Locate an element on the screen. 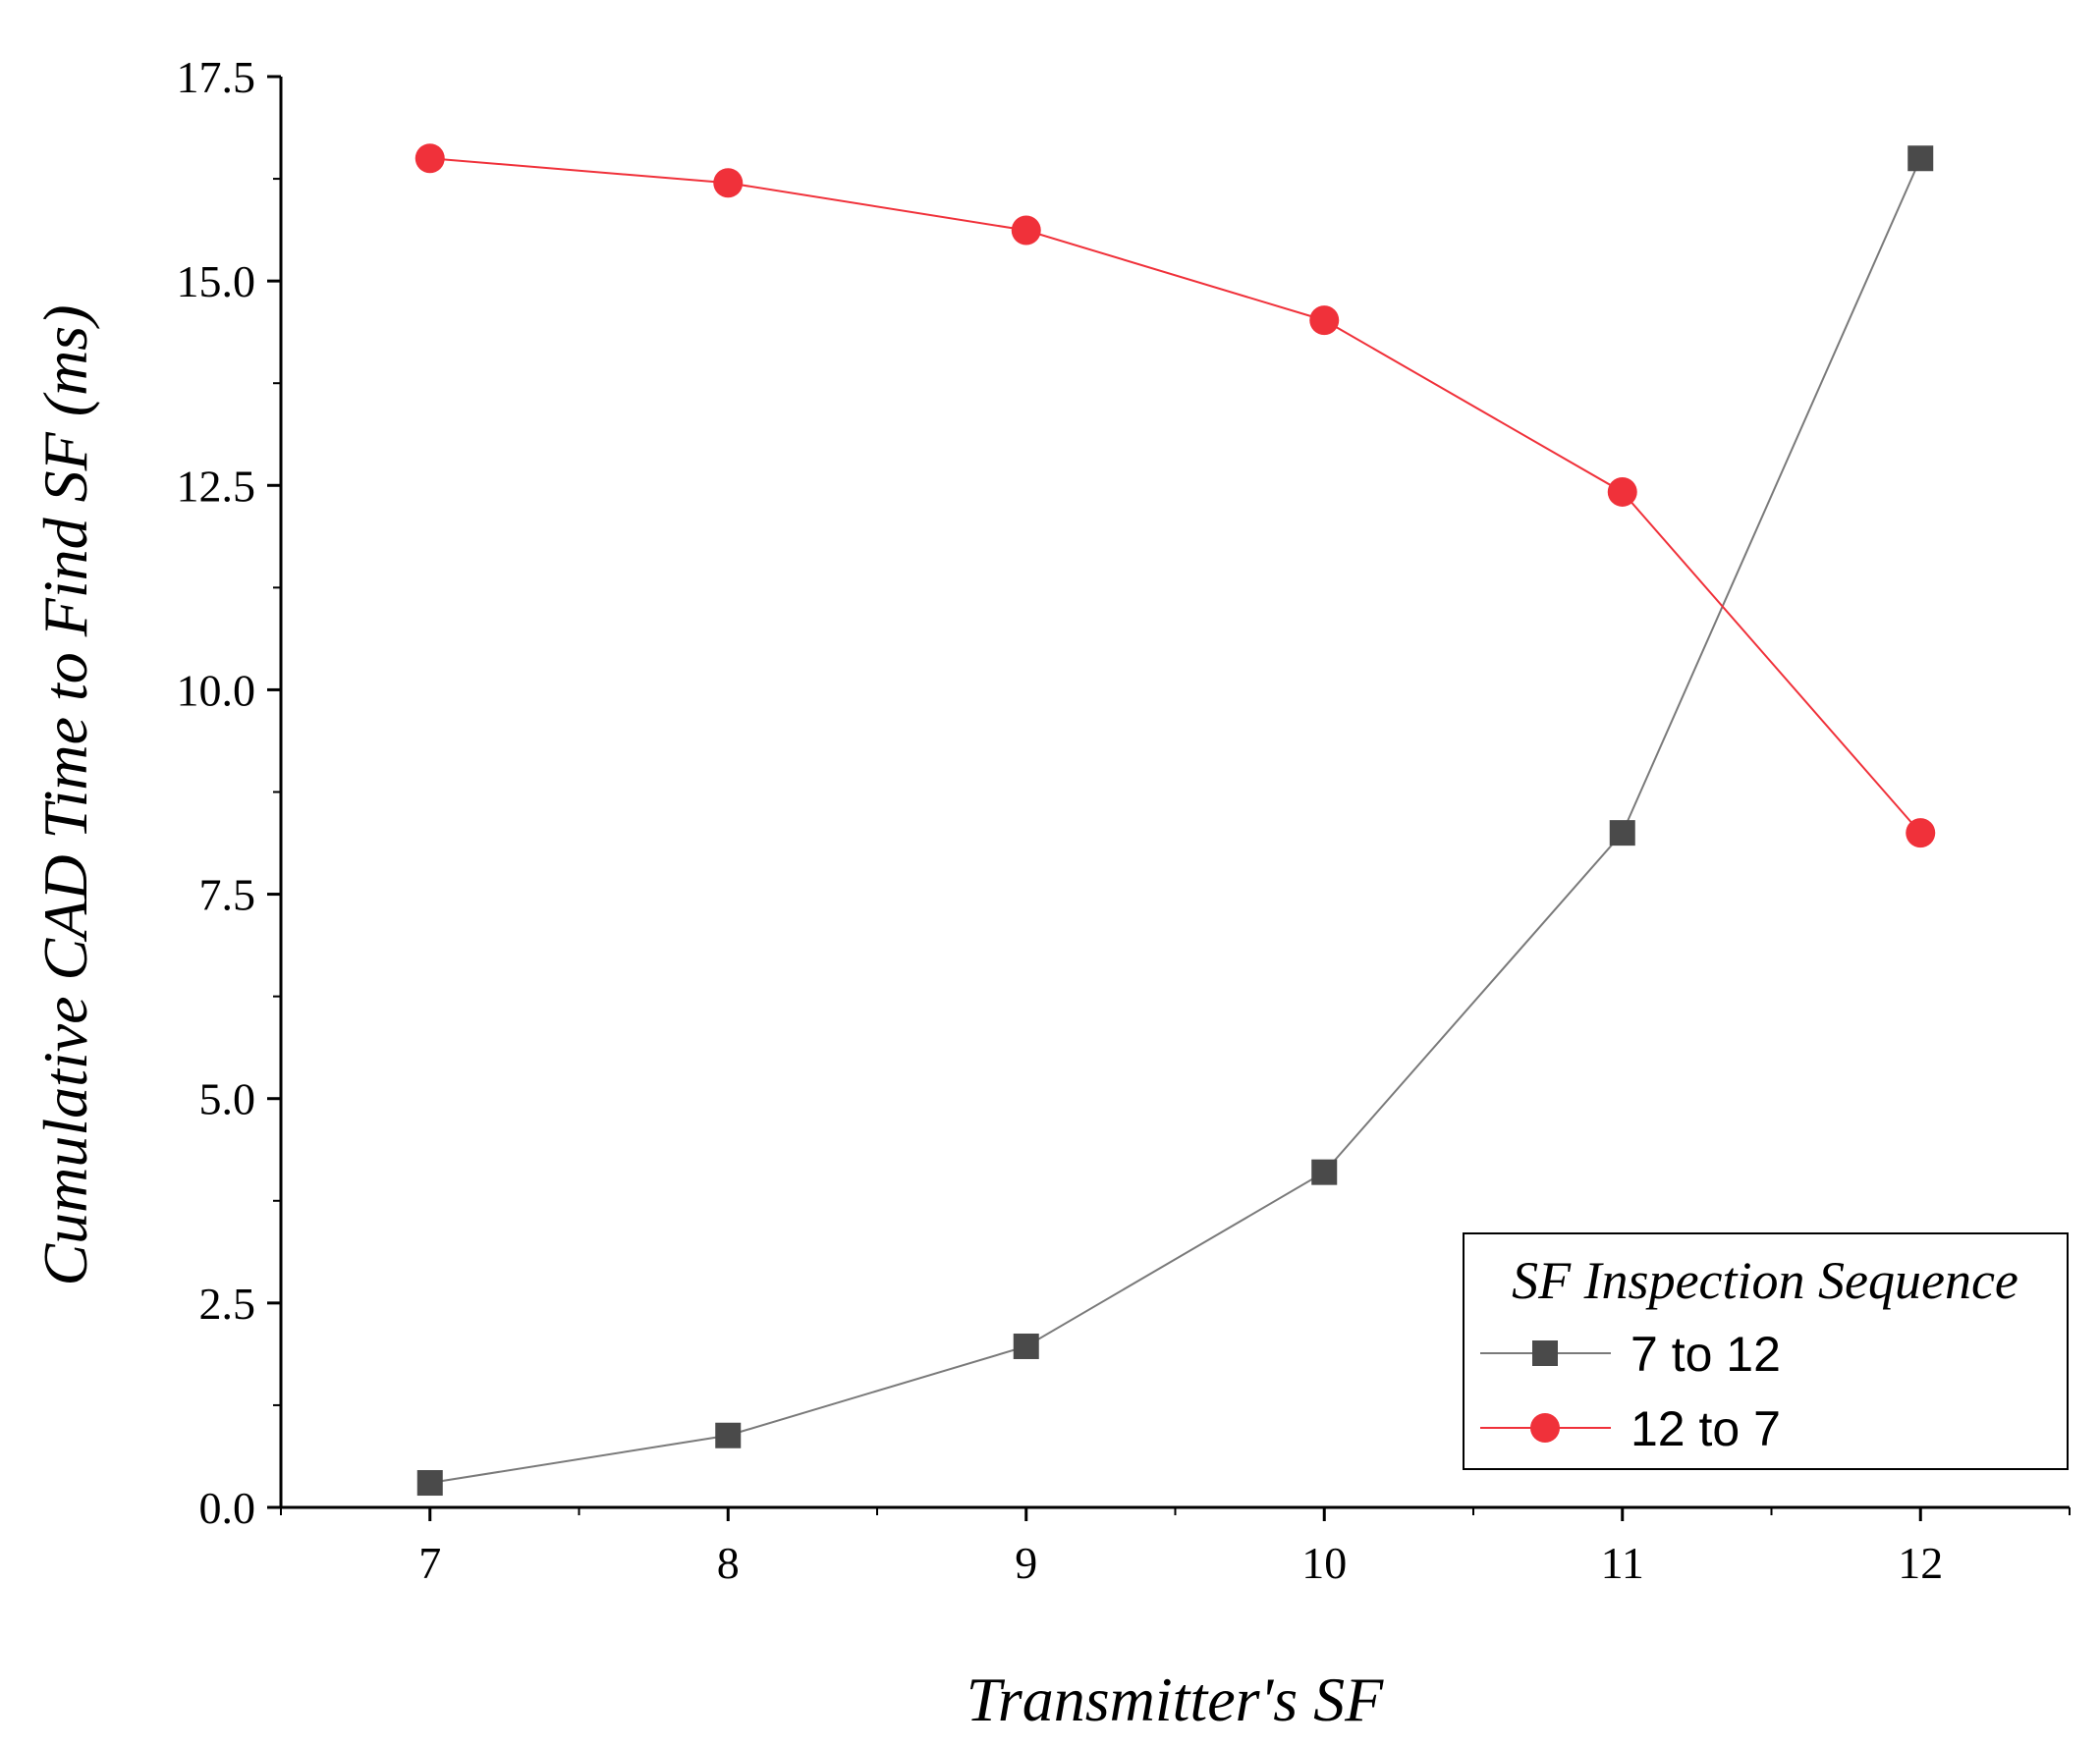 This screenshot has height=1748, width=2100. legend-box is located at coordinates (1766, 1351).